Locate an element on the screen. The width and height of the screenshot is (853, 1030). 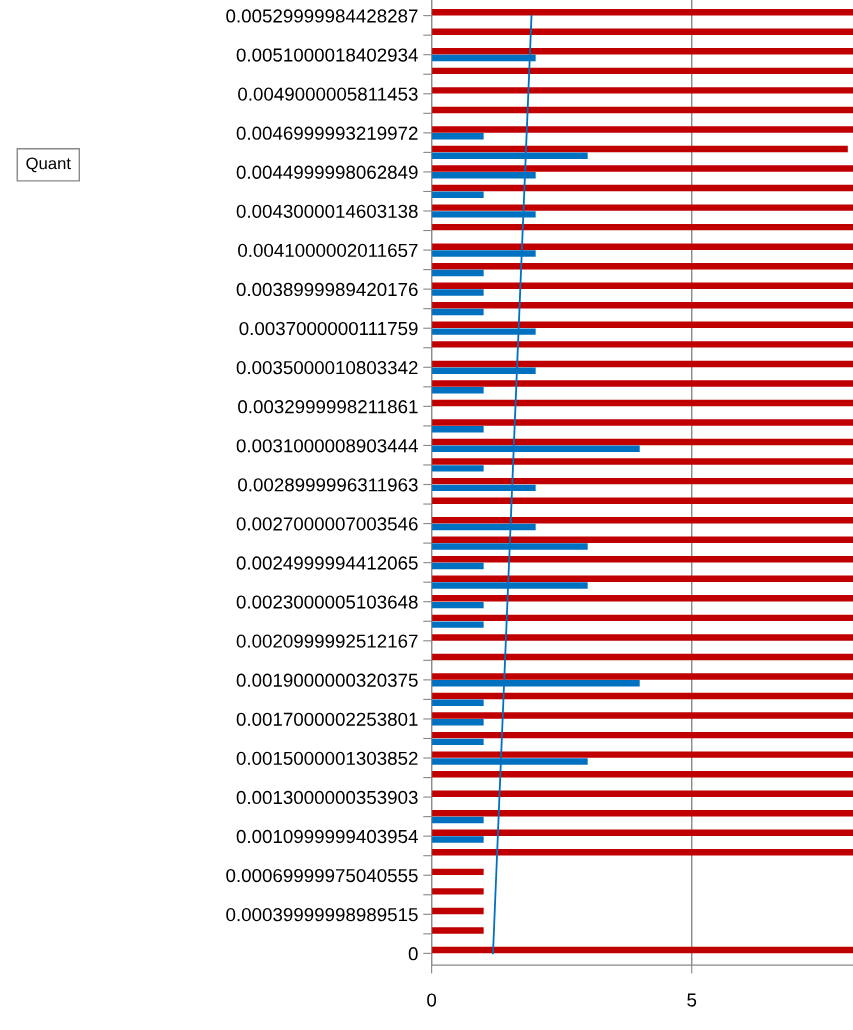
y-tick-label: 0.0037000000111759 is located at coordinates (328, 328).